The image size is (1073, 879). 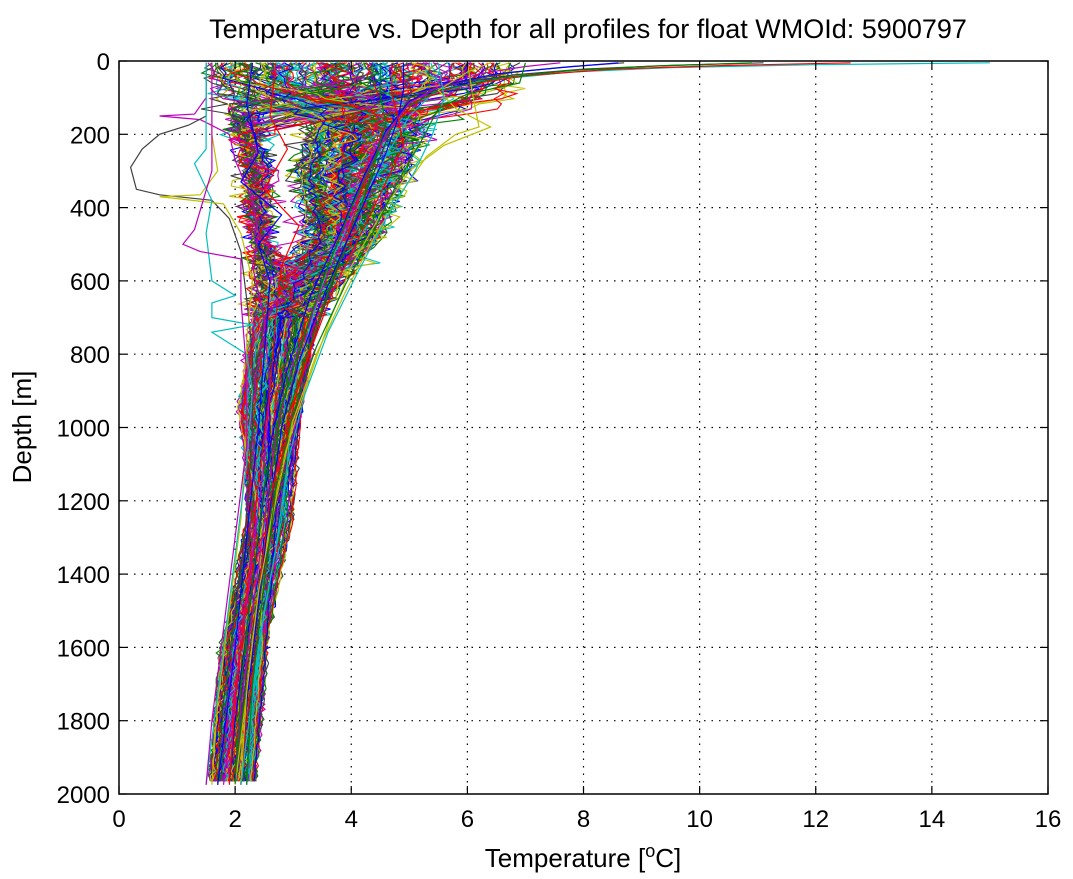 What do you see at coordinates (90, 135) in the screenshot?
I see `y-tick-label: 200` at bounding box center [90, 135].